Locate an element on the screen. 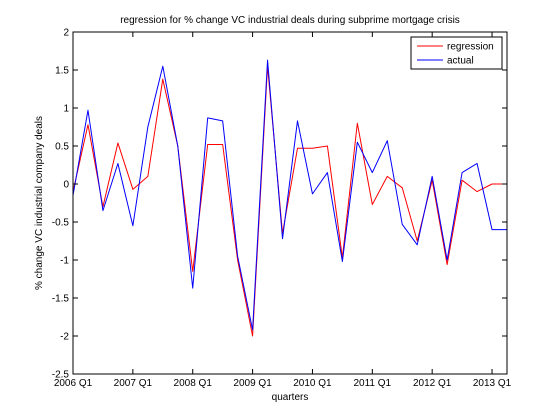 The height and width of the screenshot is (420, 560). y-tick-label: -1.5 is located at coordinates (61, 299).